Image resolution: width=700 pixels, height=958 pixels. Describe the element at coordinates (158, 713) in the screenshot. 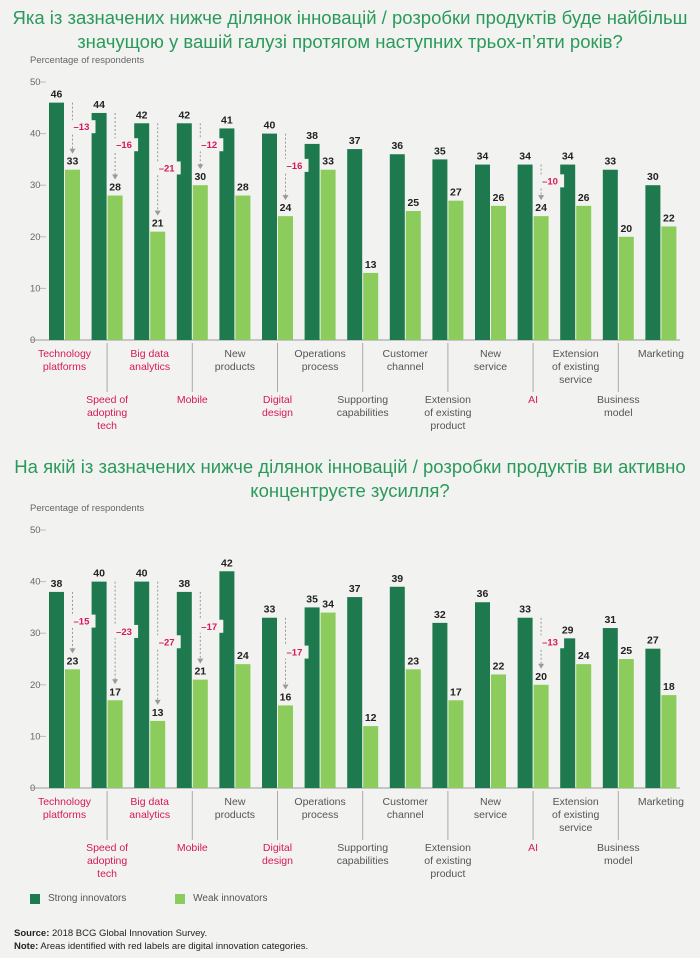

I see `value-label-weak: 13` at that location.